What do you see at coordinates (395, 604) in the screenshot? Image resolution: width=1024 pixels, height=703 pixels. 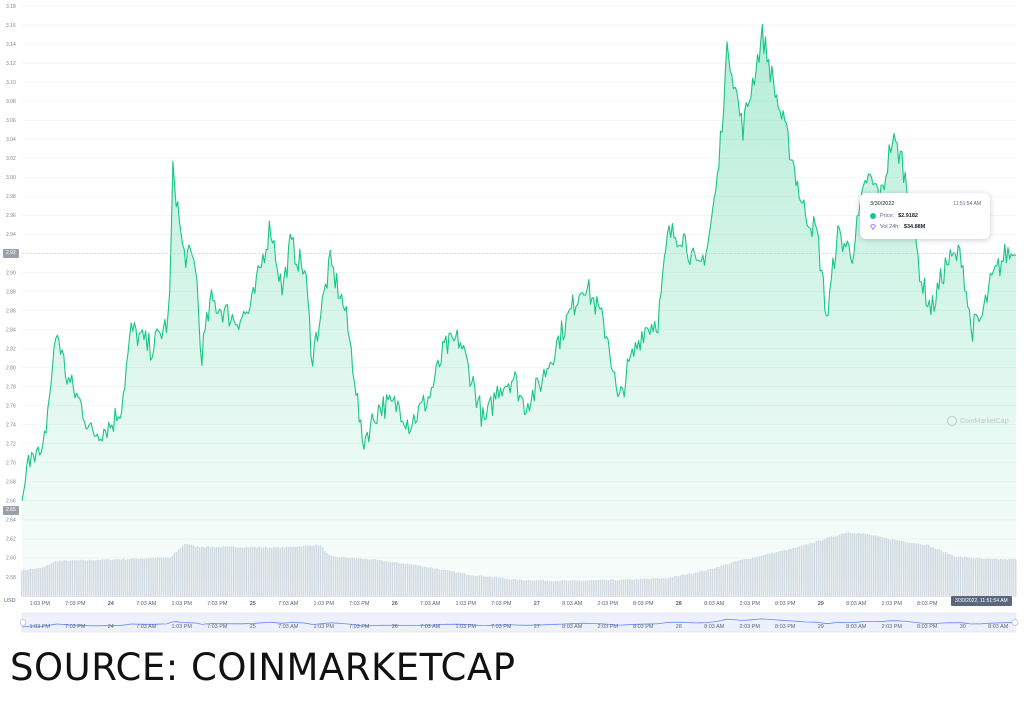 I see `x-tick-label: 26` at bounding box center [395, 604].